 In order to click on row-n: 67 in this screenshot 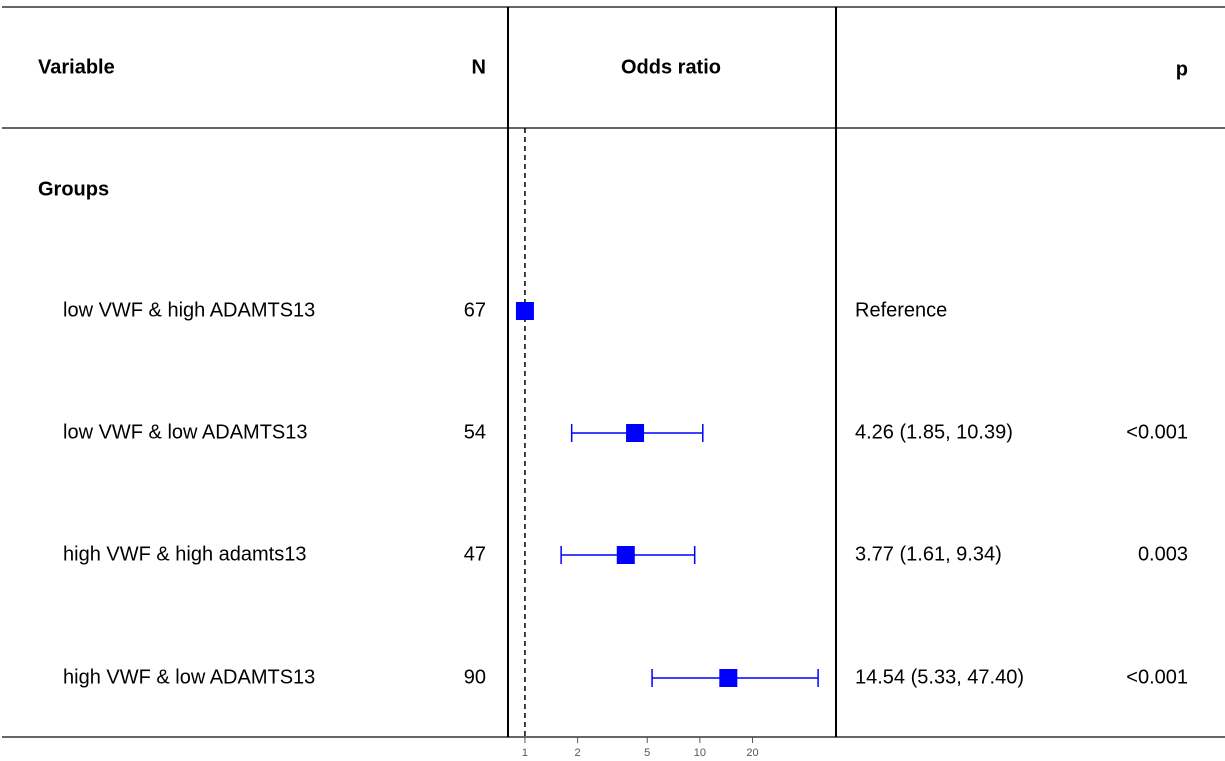, I will do `click(475, 310)`.